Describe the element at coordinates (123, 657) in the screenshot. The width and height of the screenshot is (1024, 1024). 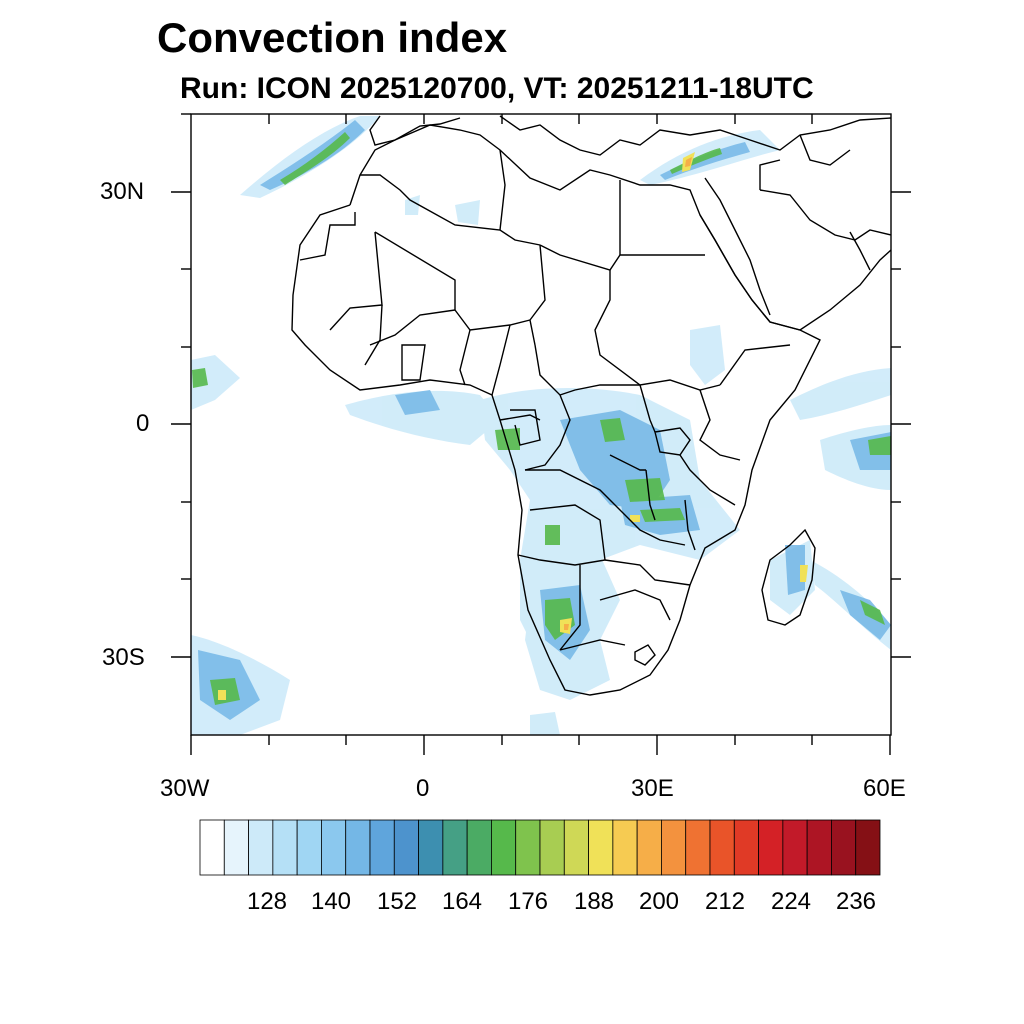
I see `lat-label-30s: 30S` at that location.